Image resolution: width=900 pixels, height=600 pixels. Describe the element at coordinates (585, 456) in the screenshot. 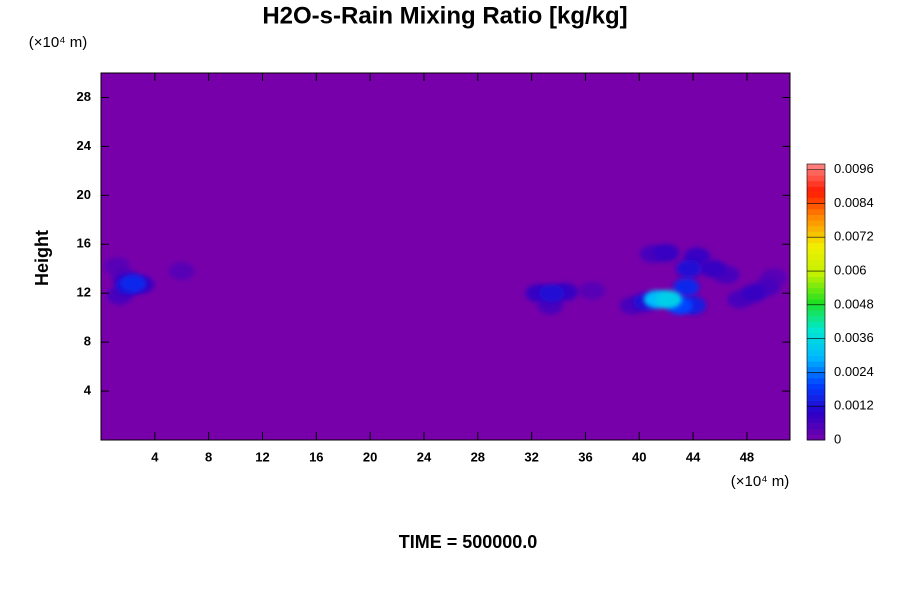

I see `x-tick-label: 36` at that location.